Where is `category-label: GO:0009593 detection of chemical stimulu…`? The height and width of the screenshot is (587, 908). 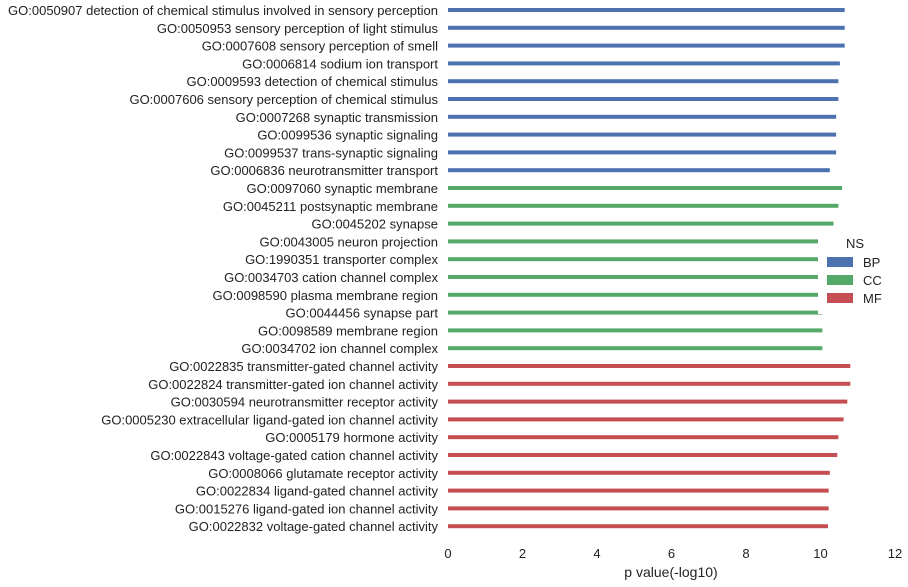
category-label: GO:0009593 detection of chemical stimulu… is located at coordinates (313, 81).